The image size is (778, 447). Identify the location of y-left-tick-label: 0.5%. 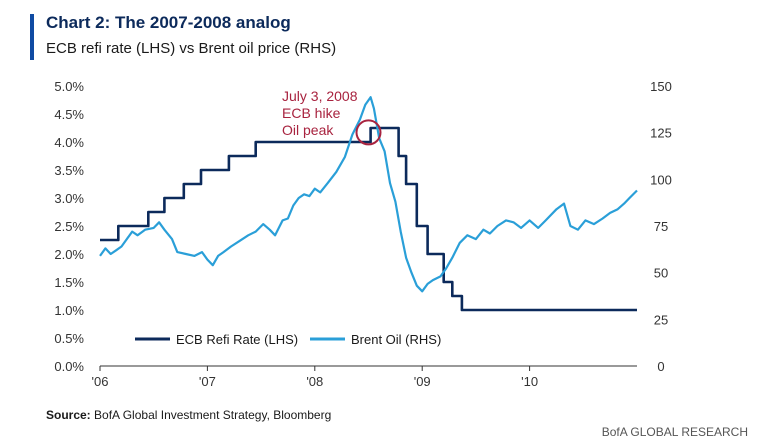
(69, 338).